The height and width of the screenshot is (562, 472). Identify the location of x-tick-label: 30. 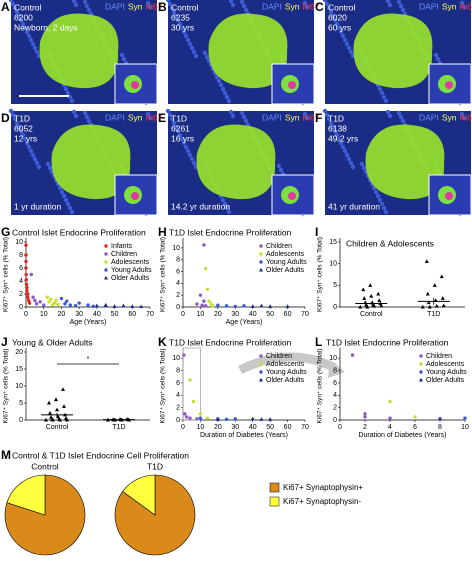
(235, 427).